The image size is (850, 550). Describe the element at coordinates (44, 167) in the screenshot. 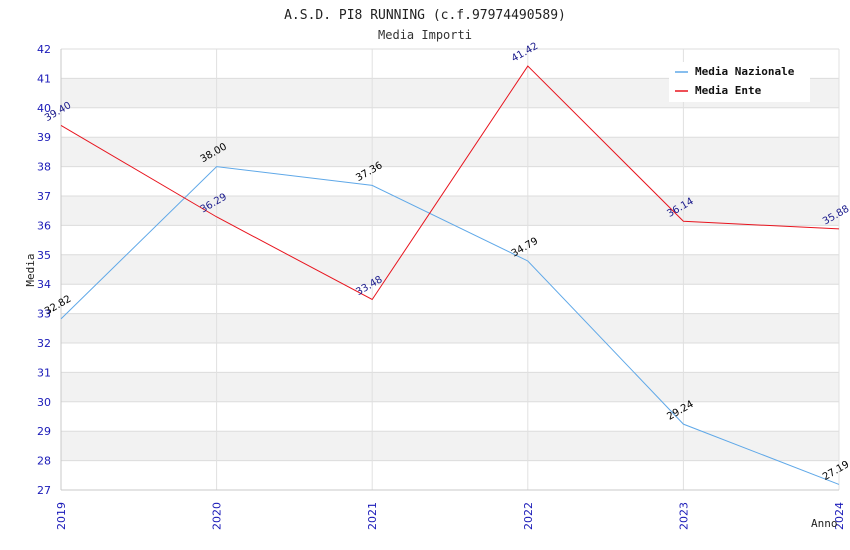

I see `y-tick-label: 38` at that location.